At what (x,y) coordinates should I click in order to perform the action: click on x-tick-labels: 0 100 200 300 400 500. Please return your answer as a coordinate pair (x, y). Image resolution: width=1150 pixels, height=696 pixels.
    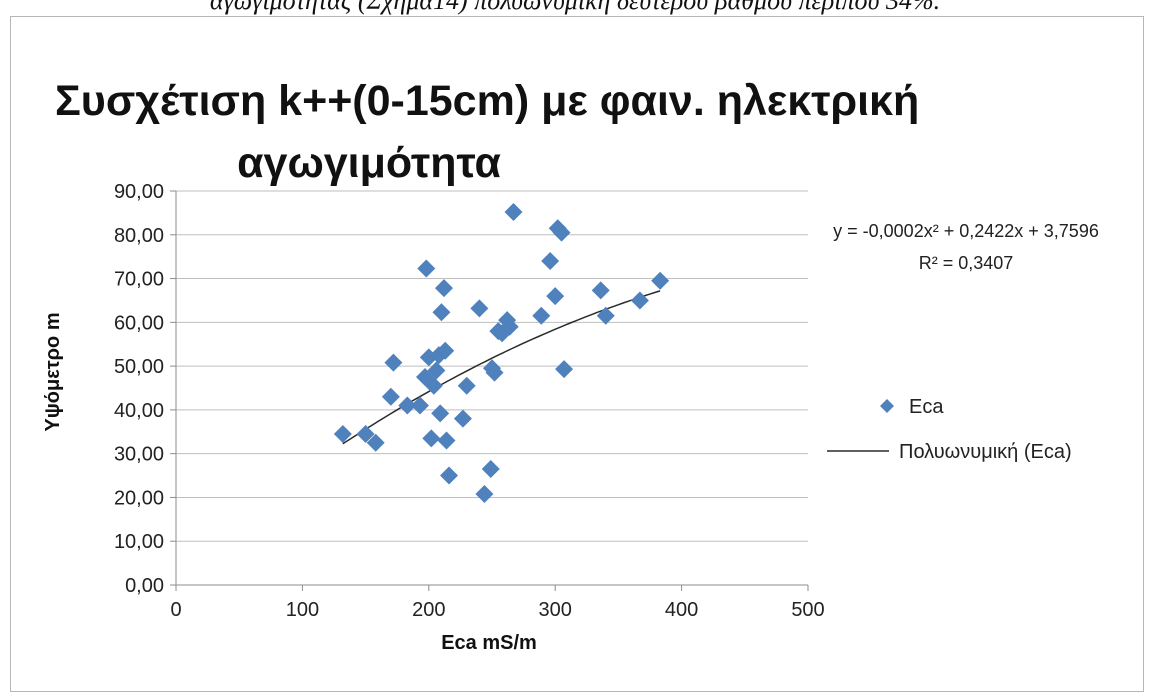
    Looking at the image, I should click on (497, 610).